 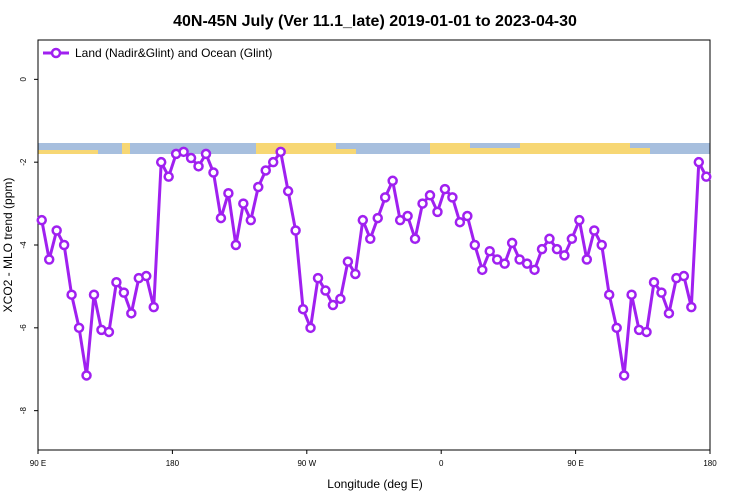 What do you see at coordinates (23, 411) in the screenshot?
I see `y-tick-label: -8` at bounding box center [23, 411].